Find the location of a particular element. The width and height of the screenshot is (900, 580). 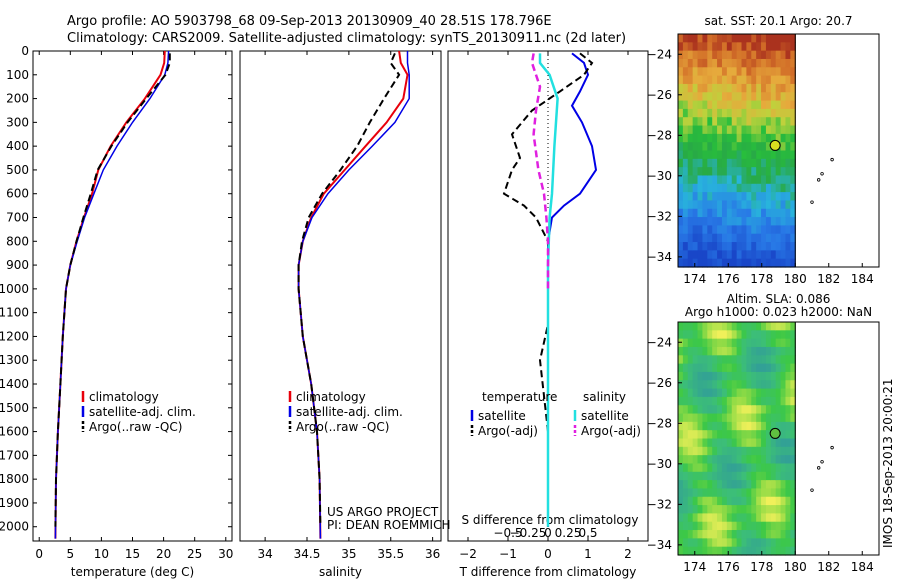

track-point is located at coordinates (822, 174).